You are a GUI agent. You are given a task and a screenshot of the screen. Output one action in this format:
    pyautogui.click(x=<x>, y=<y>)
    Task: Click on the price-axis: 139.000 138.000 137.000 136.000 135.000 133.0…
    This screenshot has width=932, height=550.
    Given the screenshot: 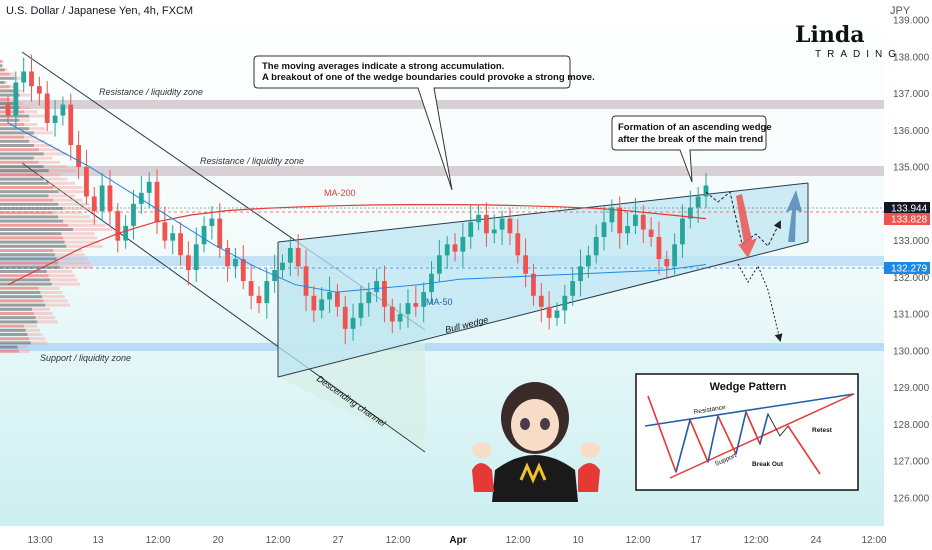 What is the action you would take?
    pyautogui.click(x=907, y=260)
    